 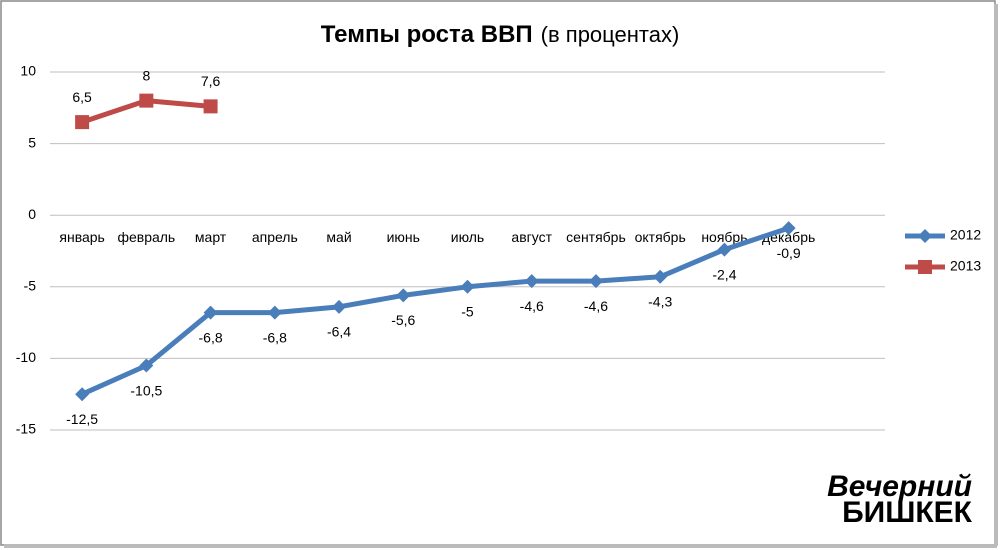 What do you see at coordinates (146, 75) in the screenshot?
I see `data-label: 8` at bounding box center [146, 75].